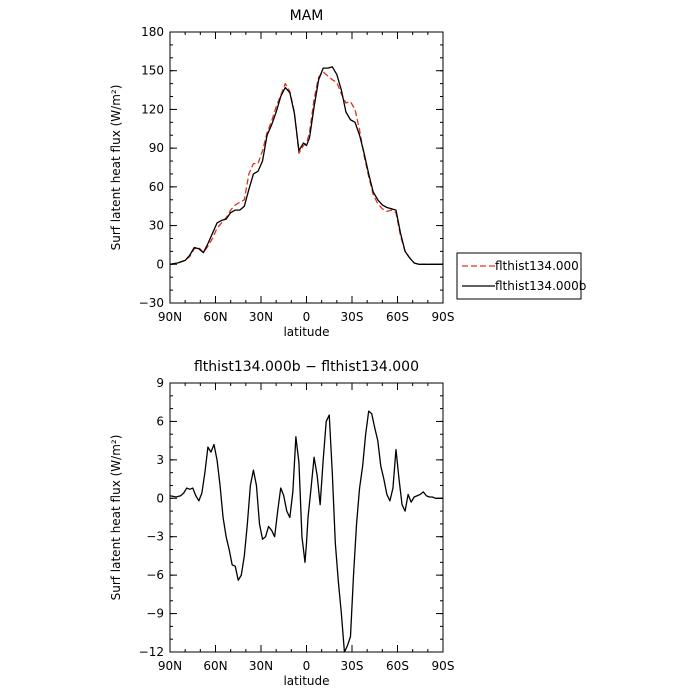  I want to click on chart-title: MAM, so click(307, 16).